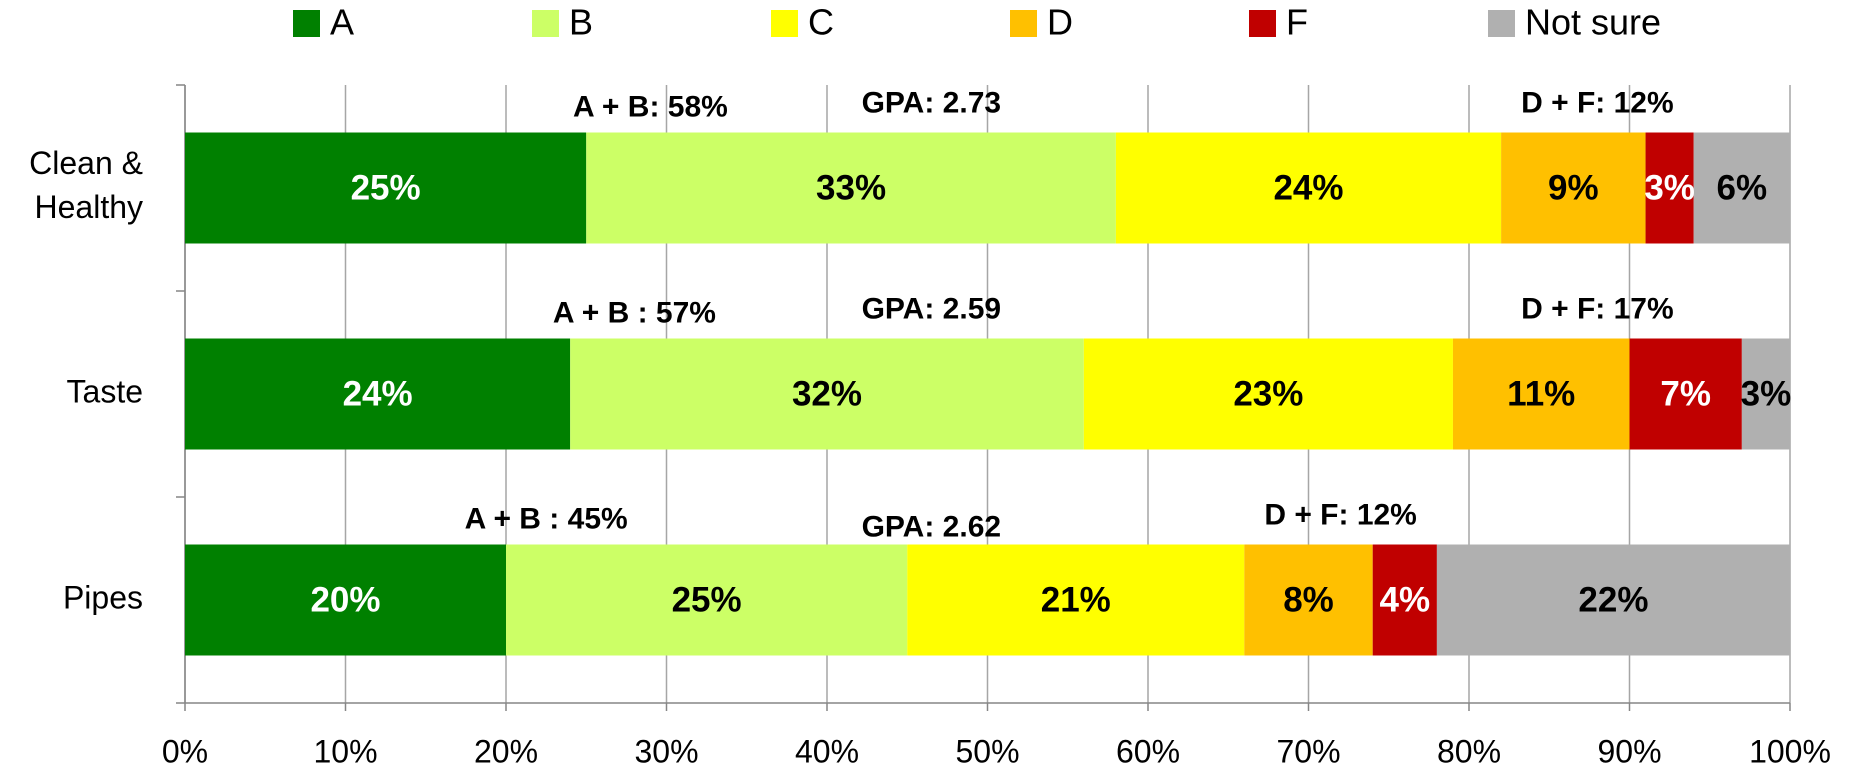  I want to click on value-label: 32%, so click(827, 393).